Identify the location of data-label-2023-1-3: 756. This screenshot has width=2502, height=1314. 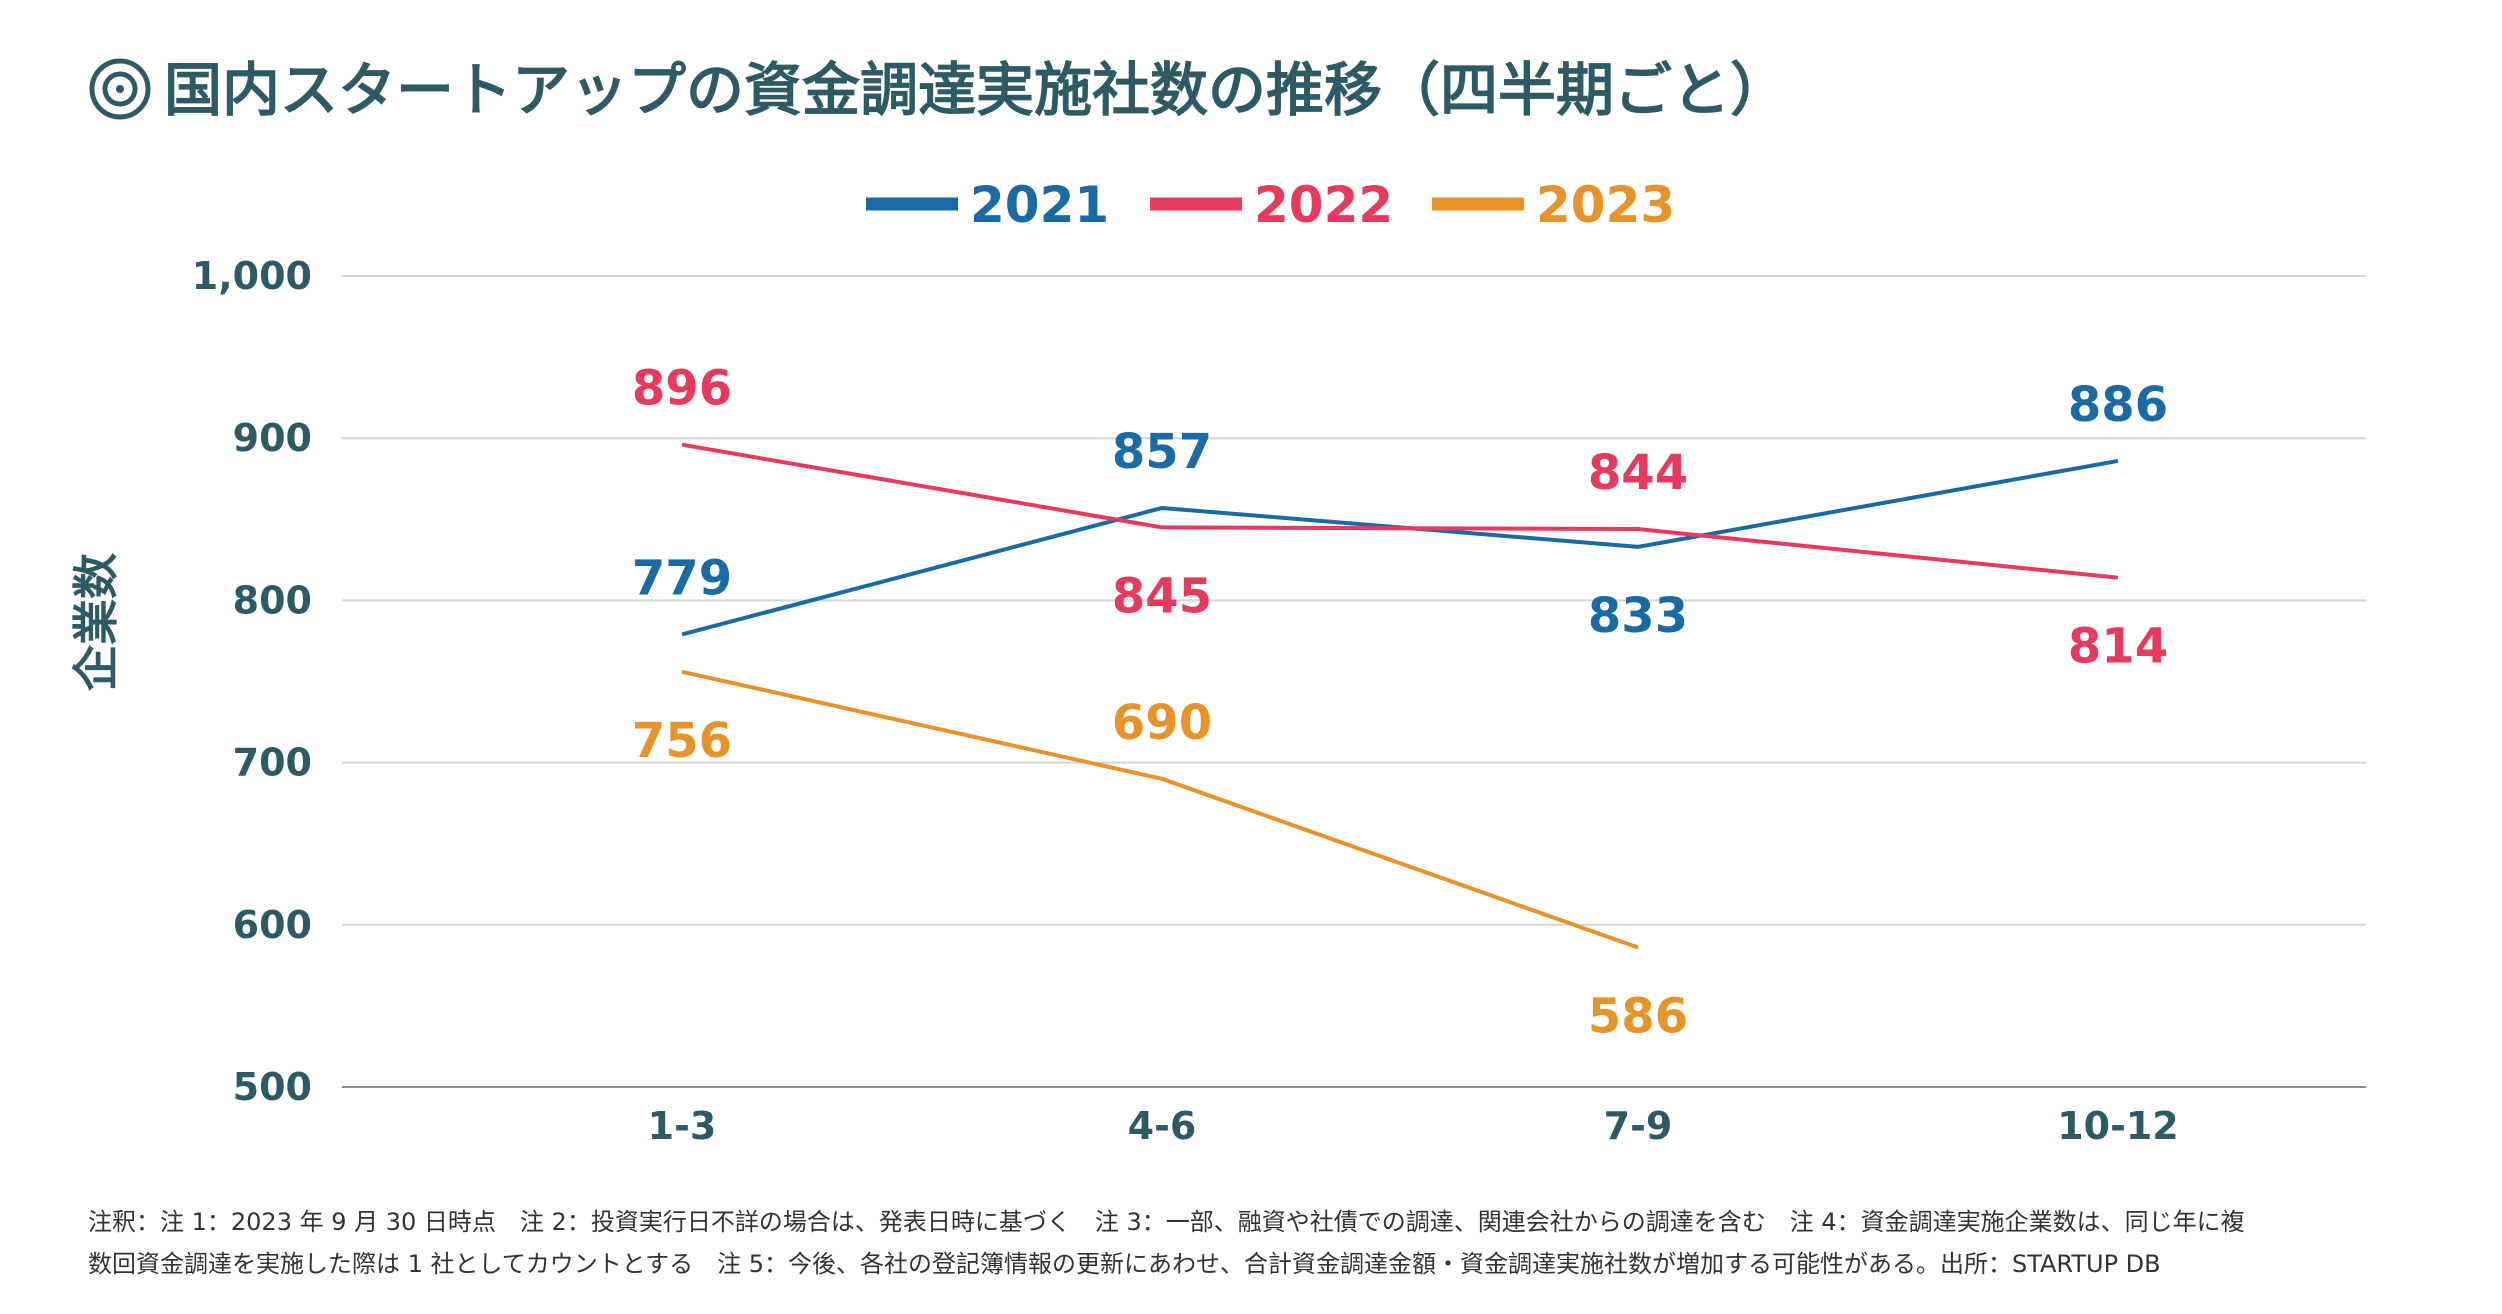
(682, 741).